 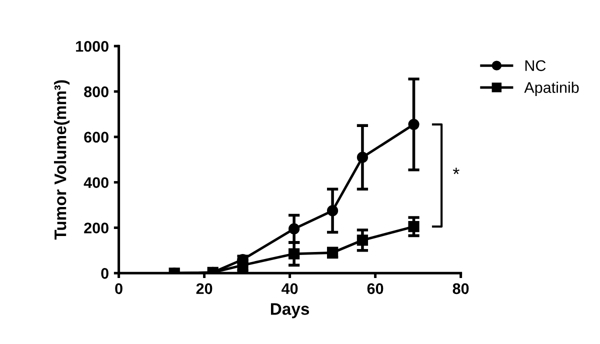 I want to click on y-tick-label: 600, so click(x=96, y=137).